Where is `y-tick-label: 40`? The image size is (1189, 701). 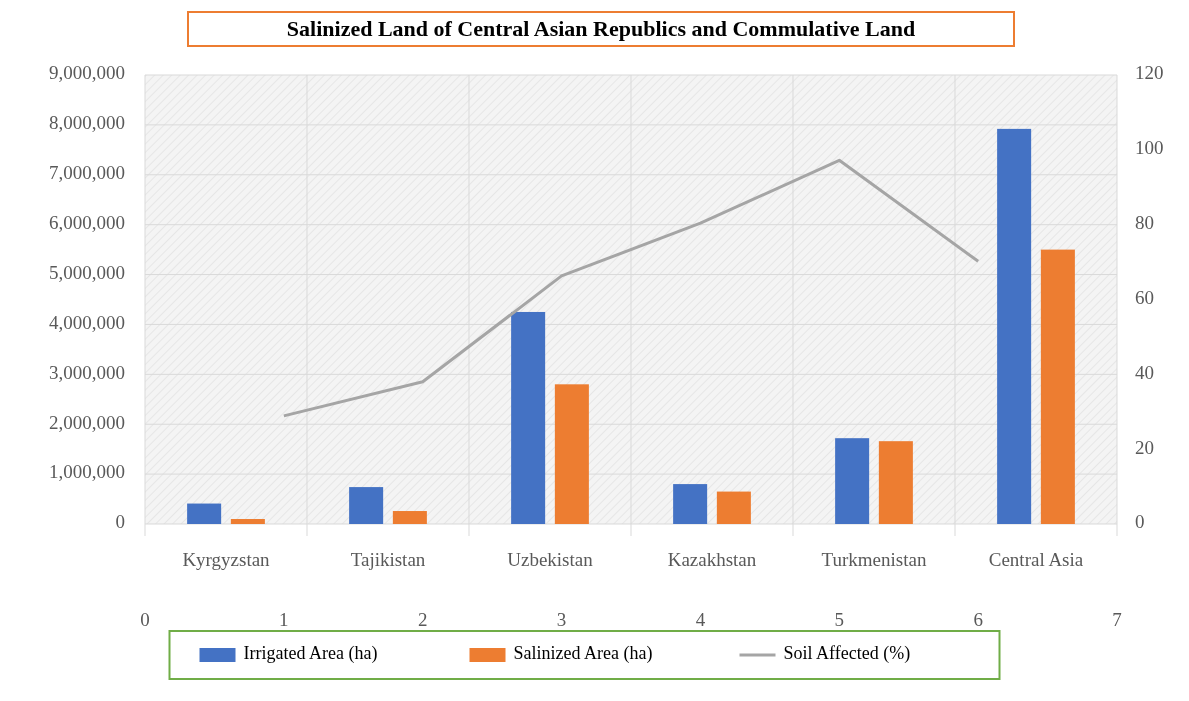 y-tick-label: 40 is located at coordinates (1144, 372).